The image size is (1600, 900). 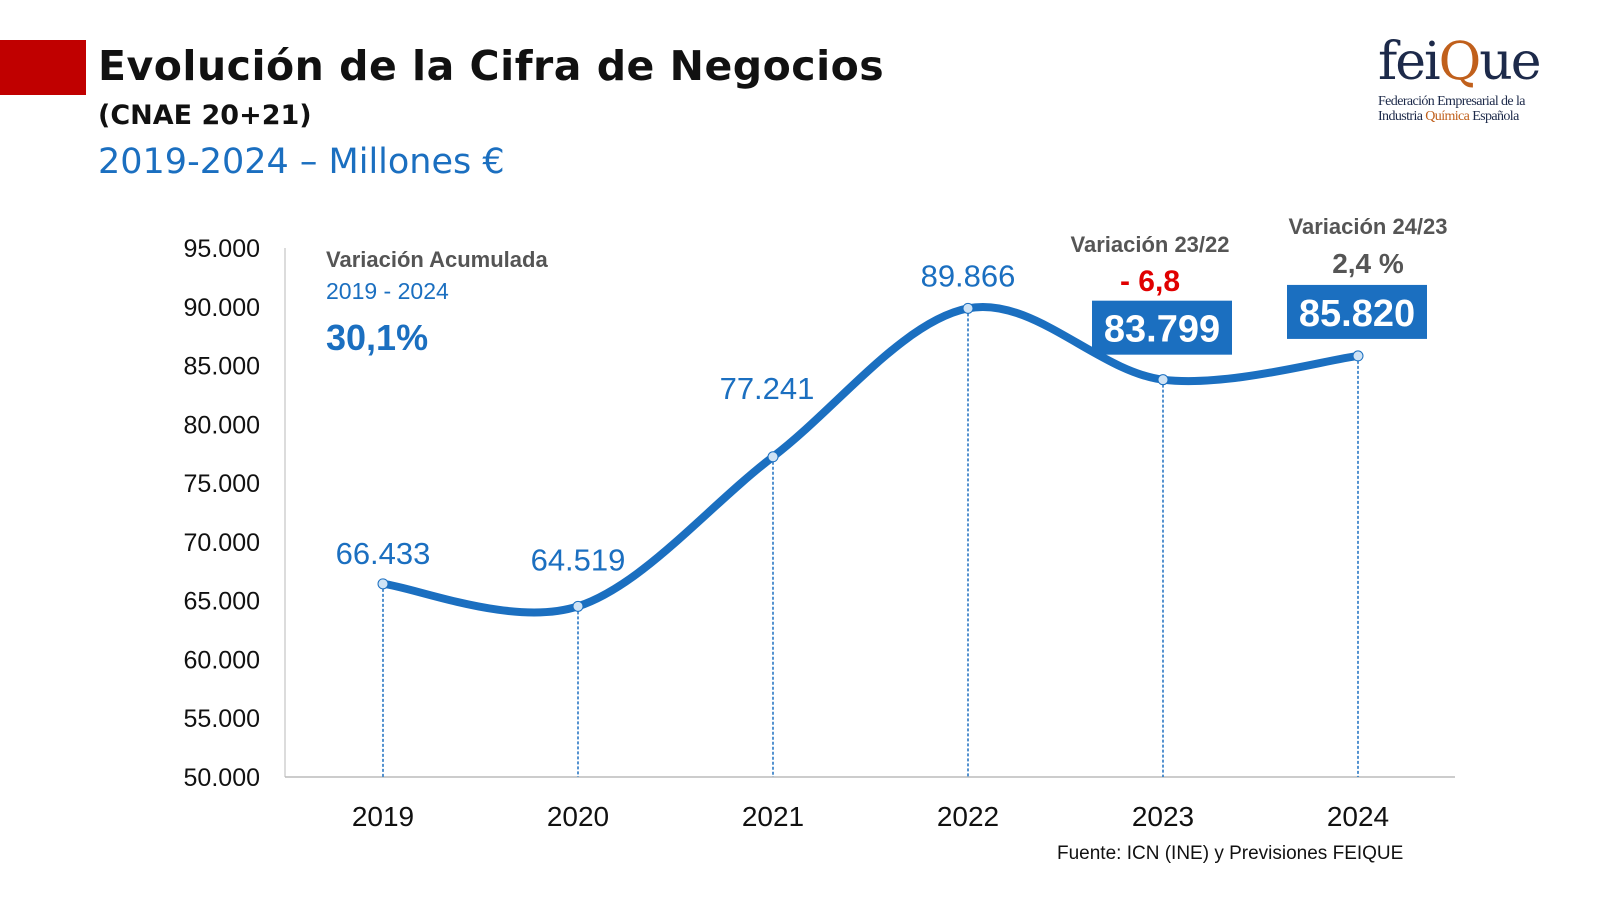 What do you see at coordinates (491, 66) in the screenshot?
I see `page-title: Evolución de la Cifra de Negocios` at bounding box center [491, 66].